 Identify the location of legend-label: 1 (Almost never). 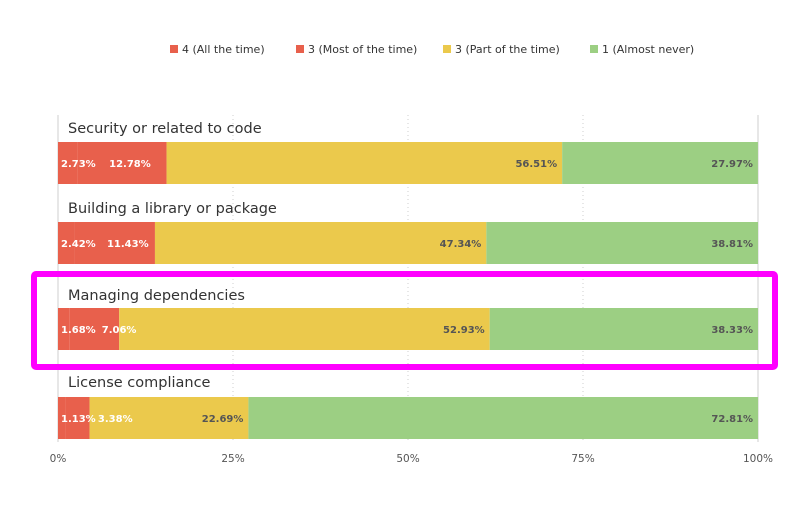
(648, 49).